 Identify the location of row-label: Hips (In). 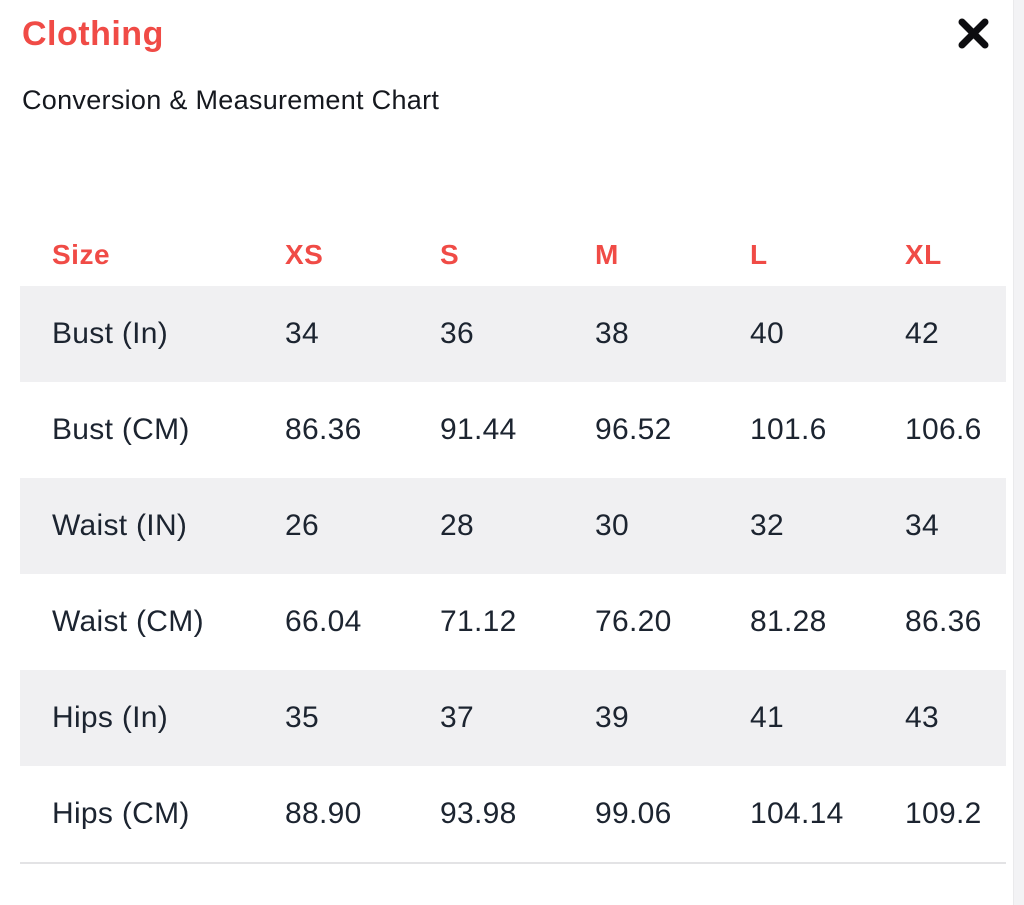
(110, 717).